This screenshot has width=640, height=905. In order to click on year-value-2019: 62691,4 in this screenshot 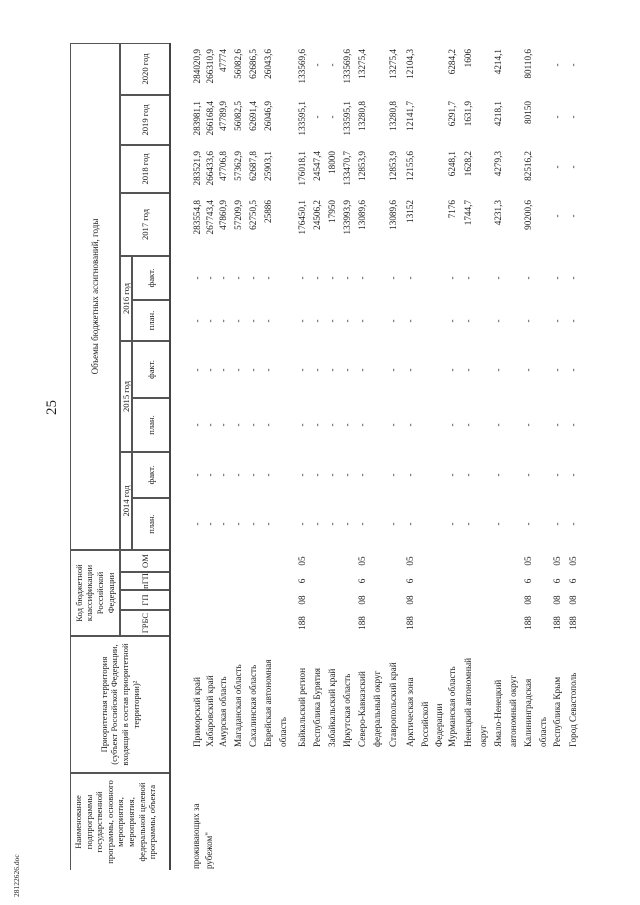, I will do `click(253, 116)`.